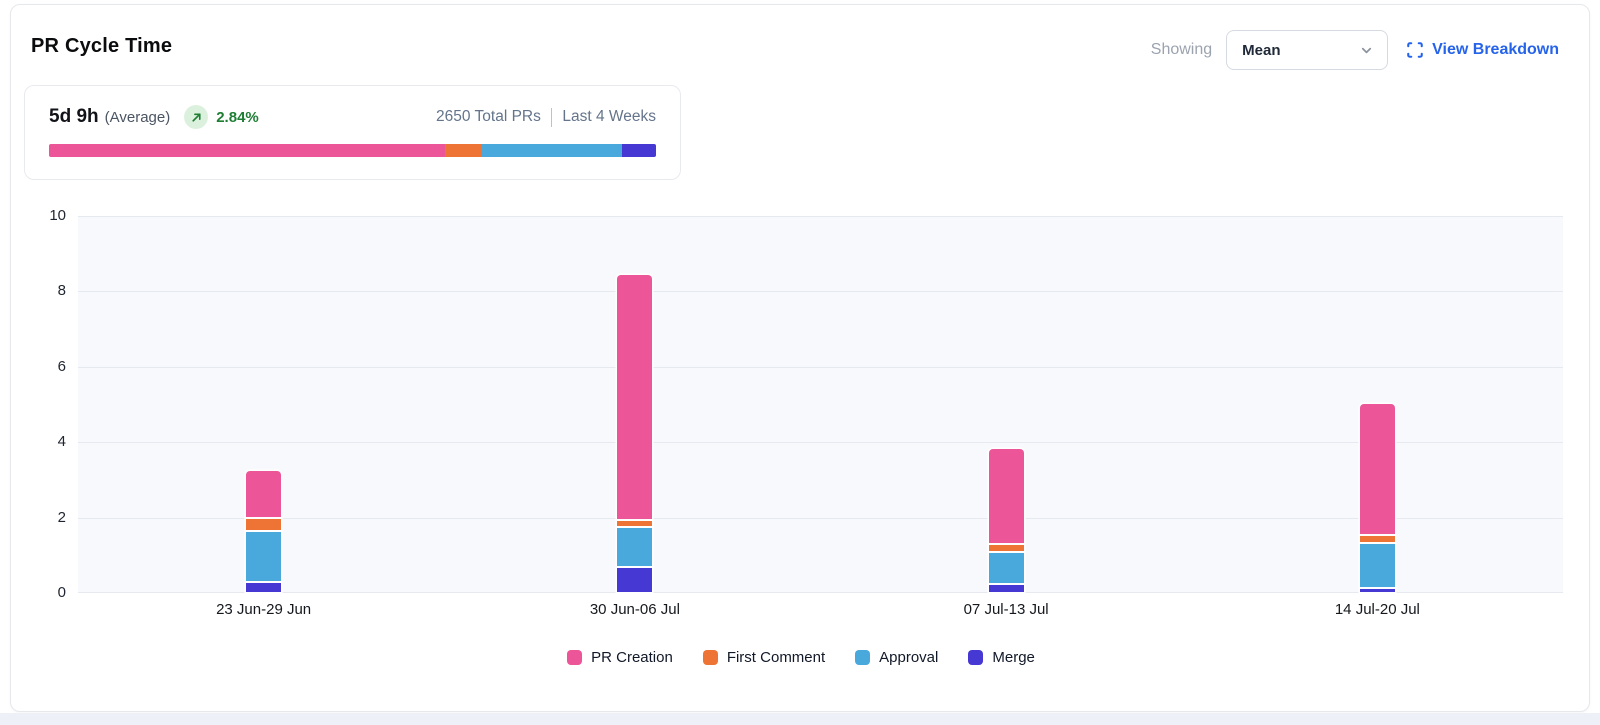  What do you see at coordinates (61, 442) in the screenshot?
I see `y-tick-label: 4` at bounding box center [61, 442].